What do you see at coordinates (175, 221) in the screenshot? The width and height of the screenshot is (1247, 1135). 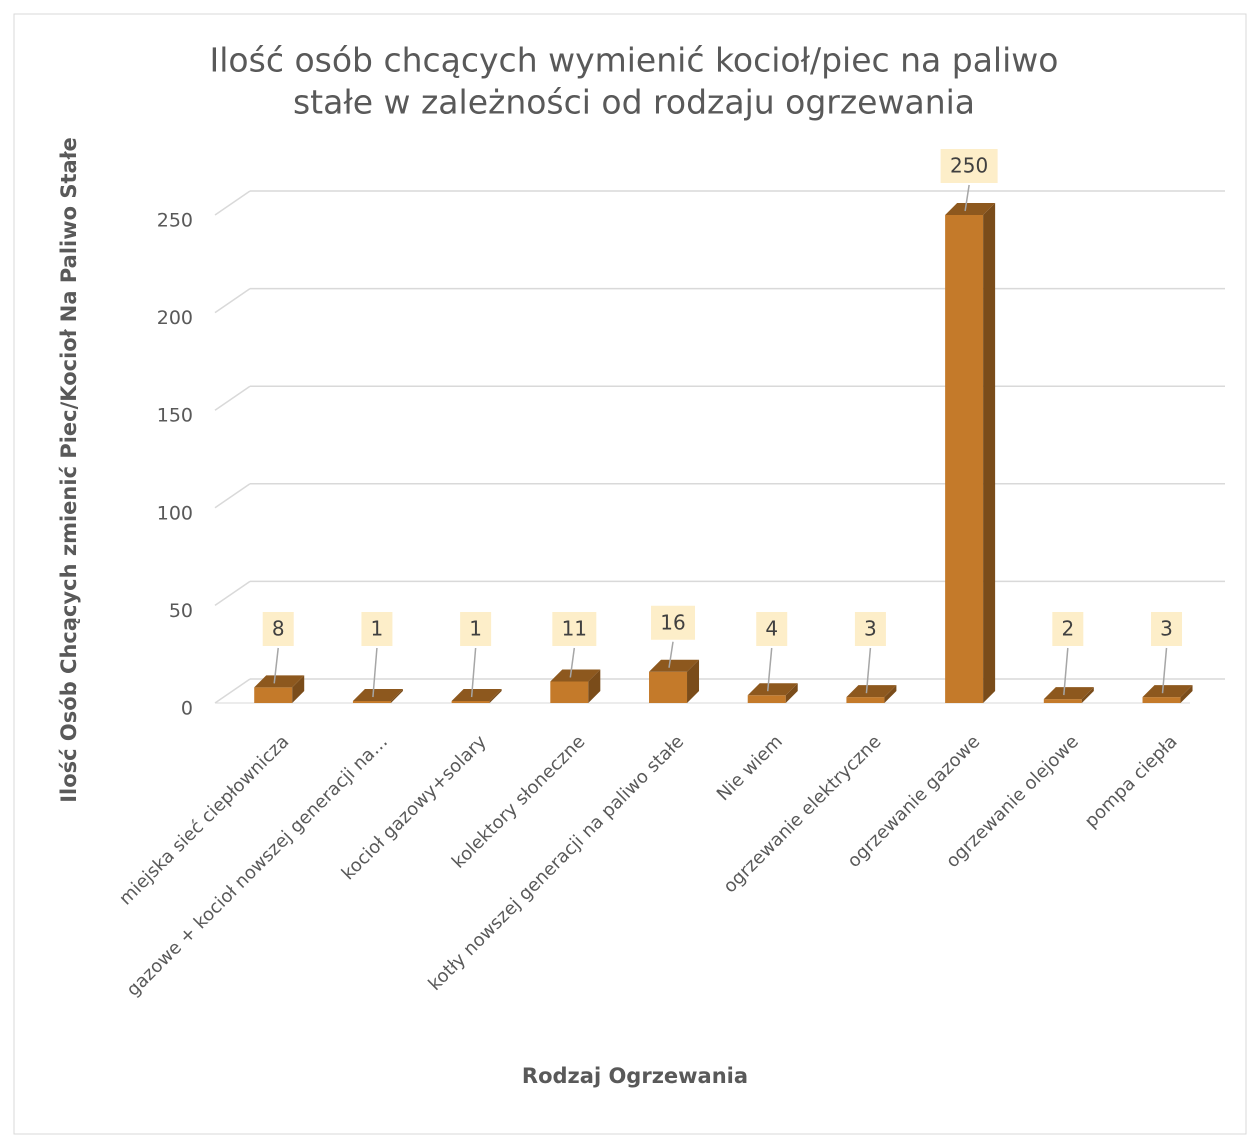 I see `y-tick-label: 250` at bounding box center [175, 221].